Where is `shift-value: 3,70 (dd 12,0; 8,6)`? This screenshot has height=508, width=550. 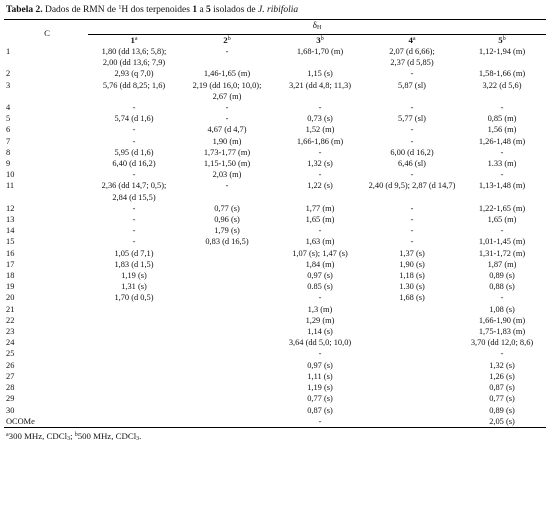
shift-value: 3,70 (dd 12,0; 8,6) is located at coordinates (502, 343).